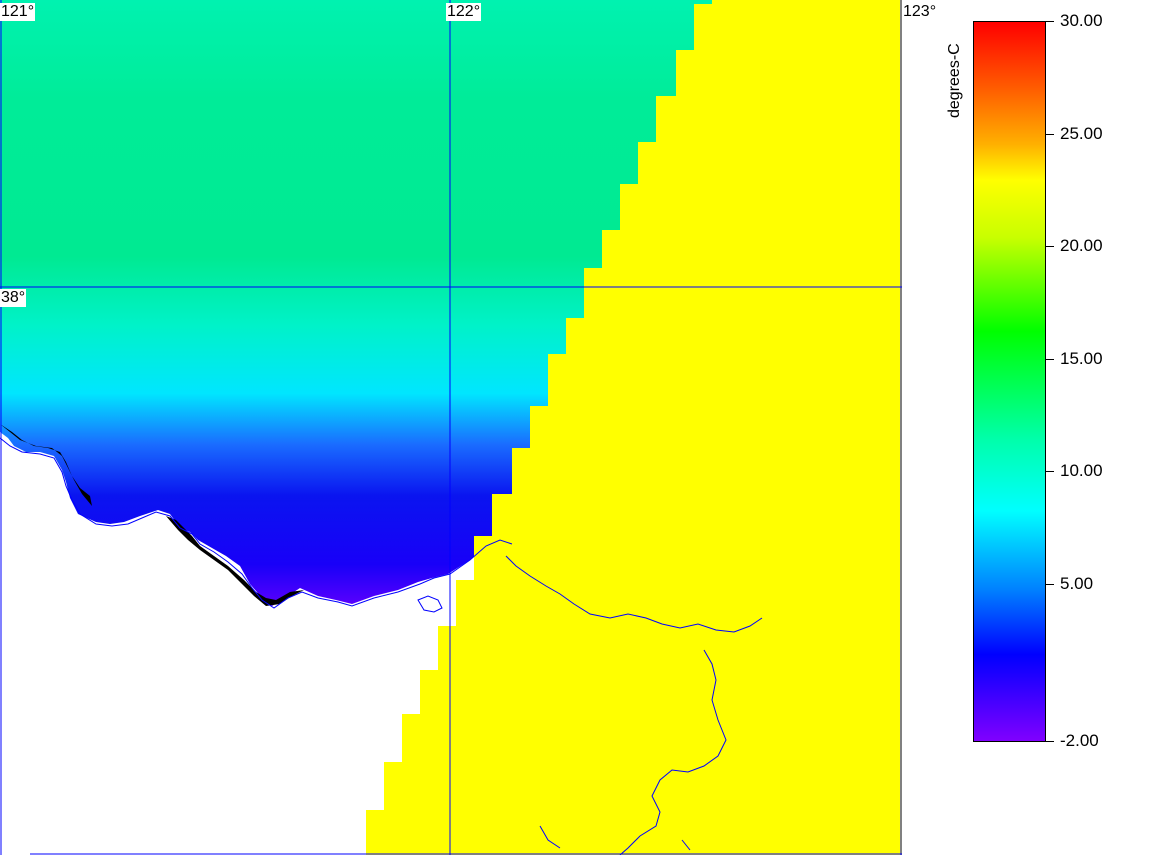  What do you see at coordinates (1081, 470) in the screenshot?
I see `colorbar-tick-label: 10.00` at bounding box center [1081, 470].